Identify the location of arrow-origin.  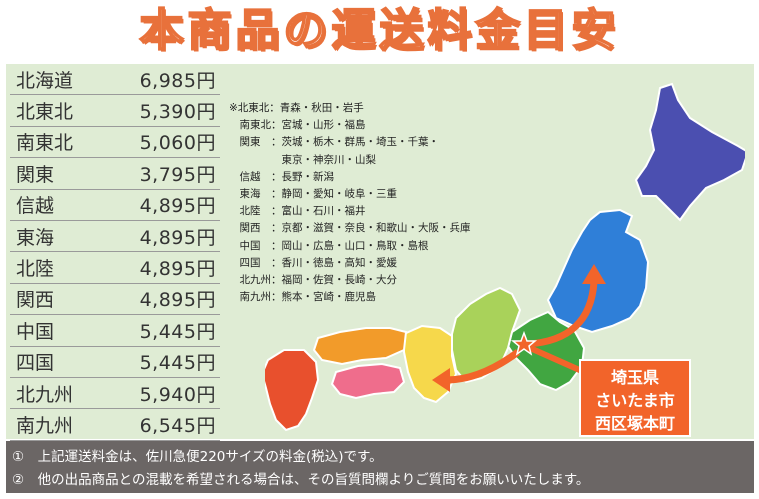
(557, 360).